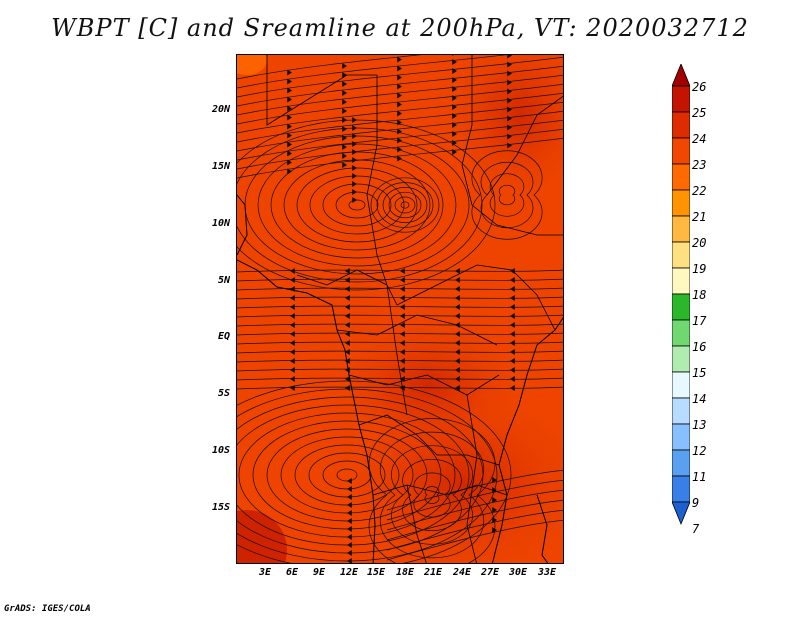 The width and height of the screenshot is (800, 618). What do you see at coordinates (462, 572) in the screenshot?
I see `lon-label: 24E` at bounding box center [462, 572].